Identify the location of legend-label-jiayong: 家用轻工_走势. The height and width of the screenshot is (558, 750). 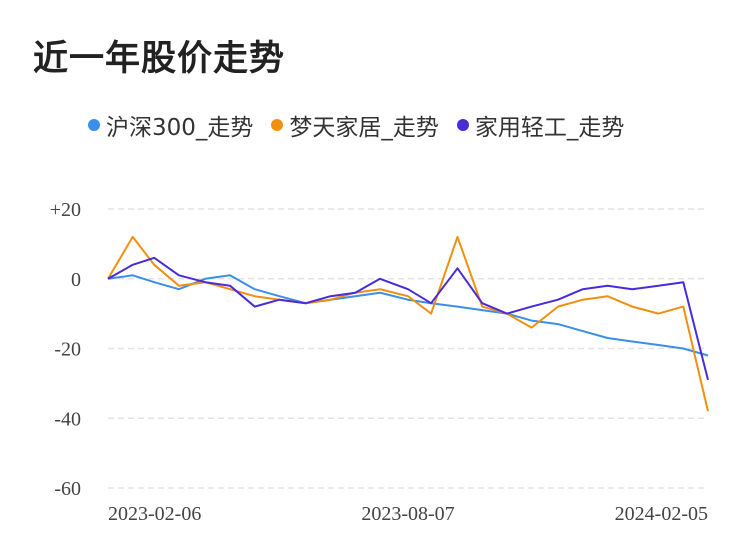
(549, 128).